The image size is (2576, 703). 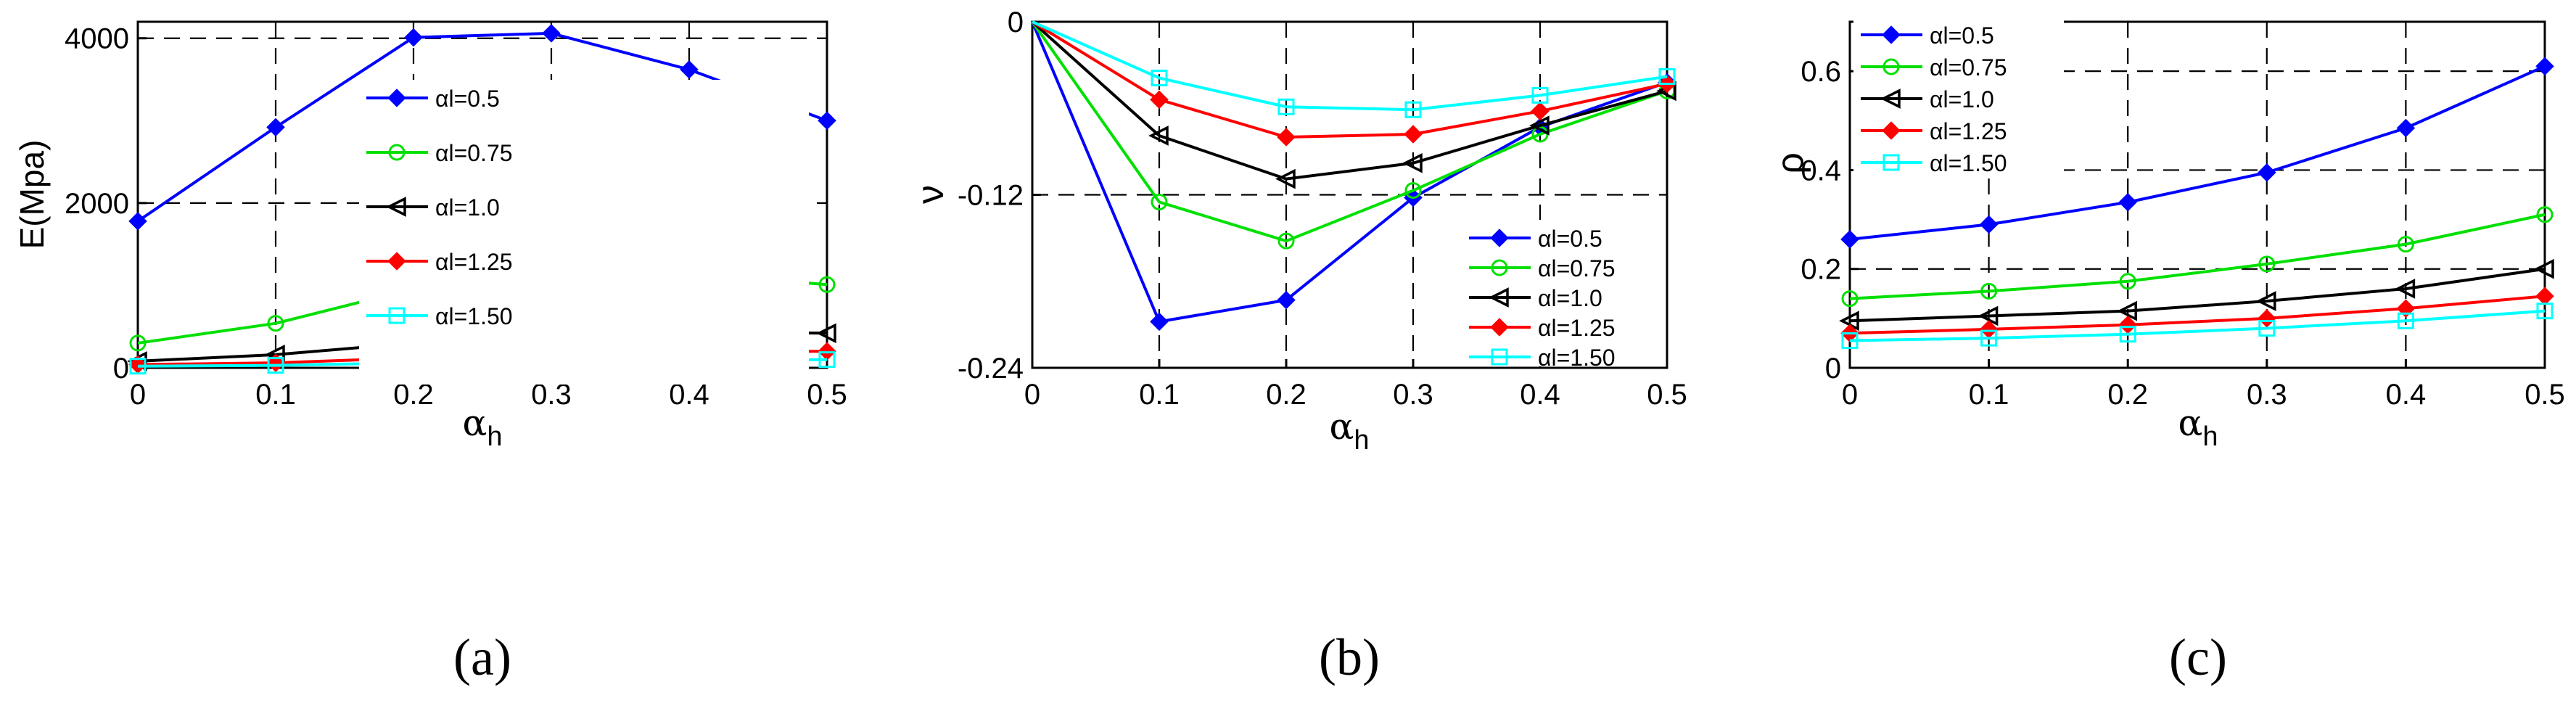 What do you see at coordinates (482, 657) in the screenshot?
I see `panel-a-label: (a)` at bounding box center [482, 657].